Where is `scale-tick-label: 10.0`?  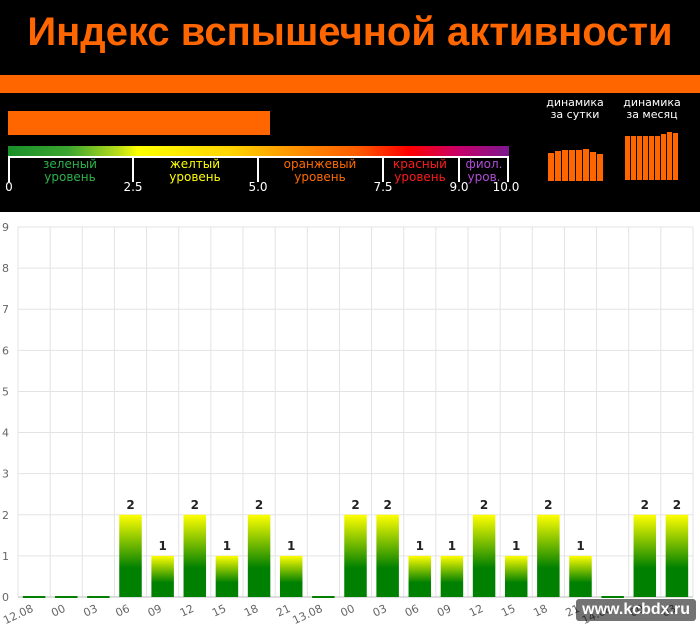
scale-tick-label: 10.0 is located at coordinates (506, 187).